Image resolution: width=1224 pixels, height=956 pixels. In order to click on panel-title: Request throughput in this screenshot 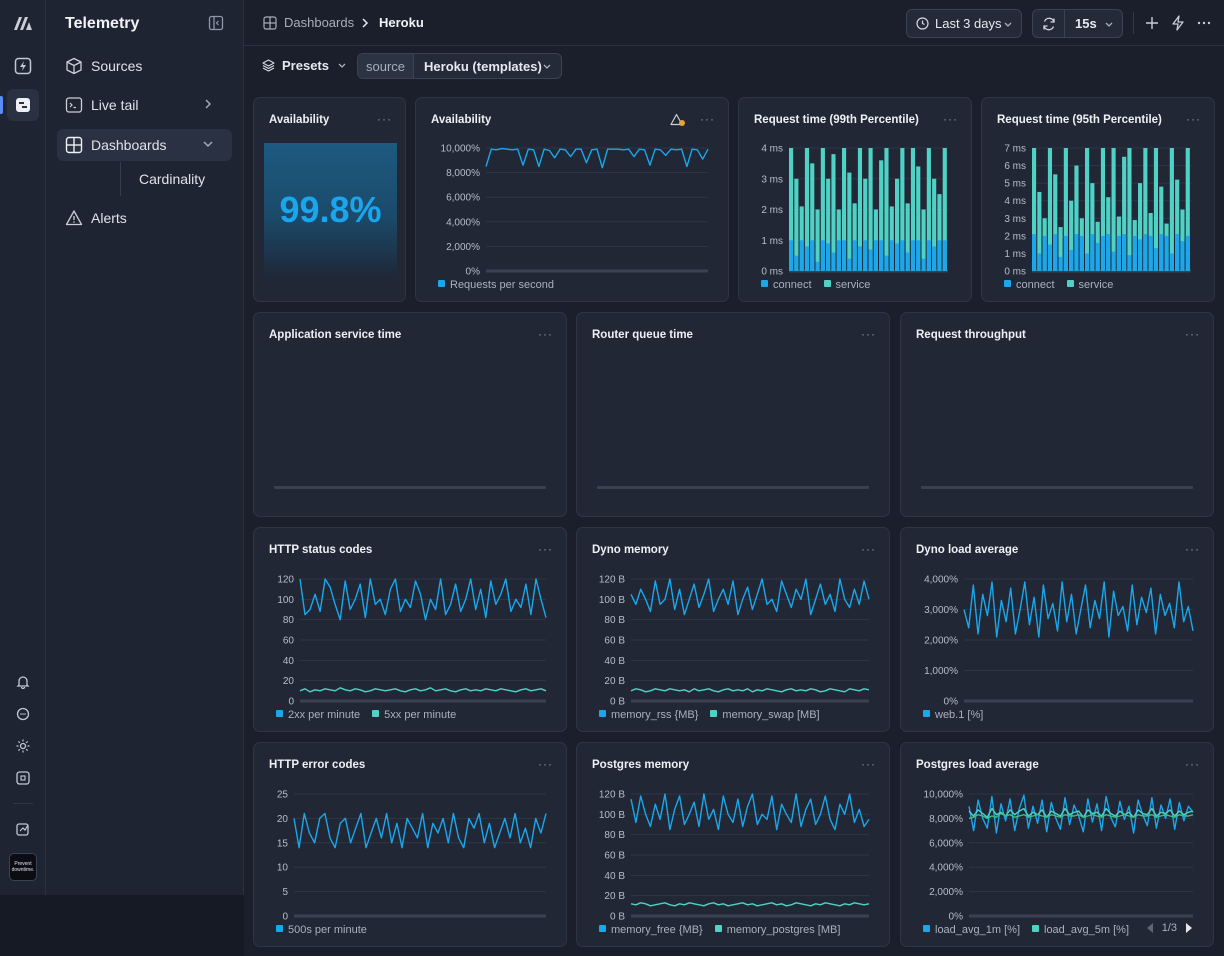, I will do `click(971, 335)`.